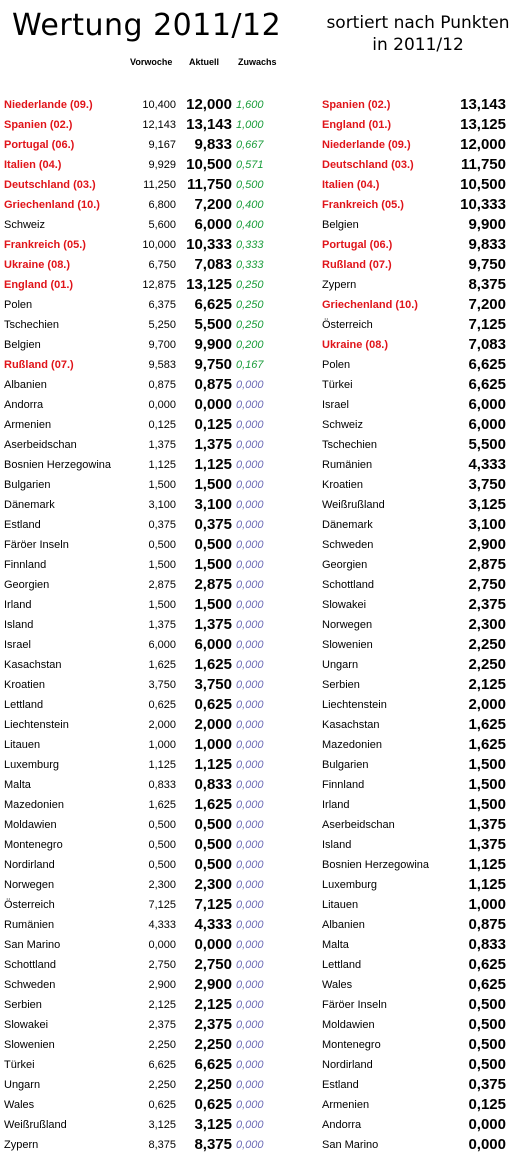  Describe the element at coordinates (344, 605) in the screenshot. I see `country-name: Slowakei` at that location.